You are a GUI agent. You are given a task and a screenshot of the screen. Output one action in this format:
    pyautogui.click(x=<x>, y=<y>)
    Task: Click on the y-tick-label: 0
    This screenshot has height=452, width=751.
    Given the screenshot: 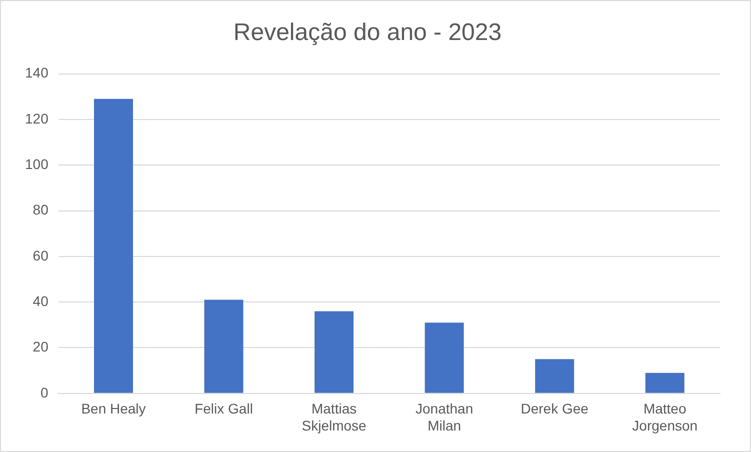 What is the action you would take?
    pyautogui.click(x=44, y=392)
    